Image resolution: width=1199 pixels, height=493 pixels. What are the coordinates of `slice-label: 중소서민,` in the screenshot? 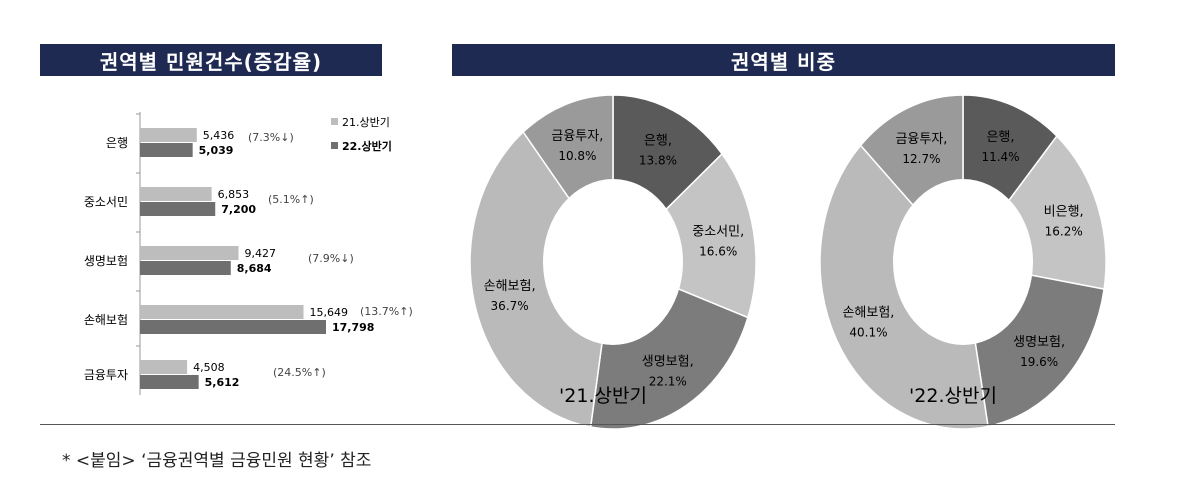 It's located at (718, 231).